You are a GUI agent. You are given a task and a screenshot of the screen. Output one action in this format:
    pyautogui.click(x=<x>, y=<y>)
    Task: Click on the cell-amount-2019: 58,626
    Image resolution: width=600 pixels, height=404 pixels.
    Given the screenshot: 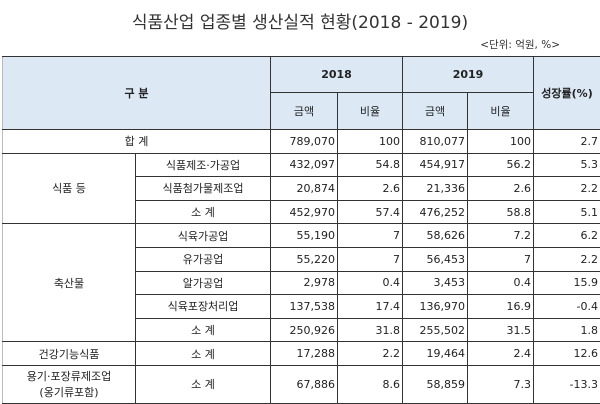 What is the action you would take?
    pyautogui.click(x=435, y=236)
    